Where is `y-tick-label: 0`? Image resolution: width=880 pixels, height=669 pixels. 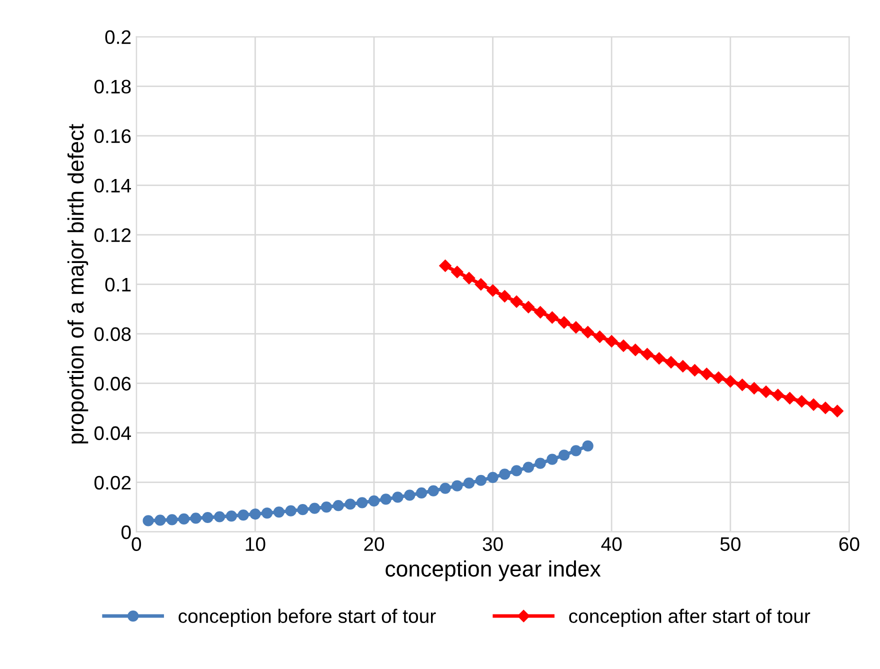 y-tick-label: 0 is located at coordinates (126, 532).